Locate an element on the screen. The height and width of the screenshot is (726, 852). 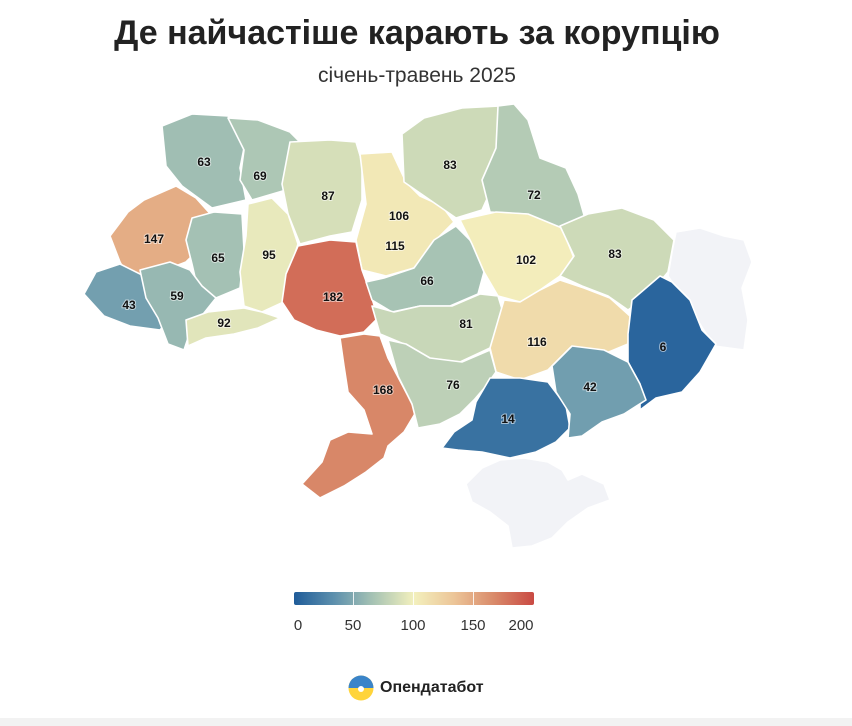
map-title: Де найчастіше карають за корупцію is located at coordinates (417, 33).